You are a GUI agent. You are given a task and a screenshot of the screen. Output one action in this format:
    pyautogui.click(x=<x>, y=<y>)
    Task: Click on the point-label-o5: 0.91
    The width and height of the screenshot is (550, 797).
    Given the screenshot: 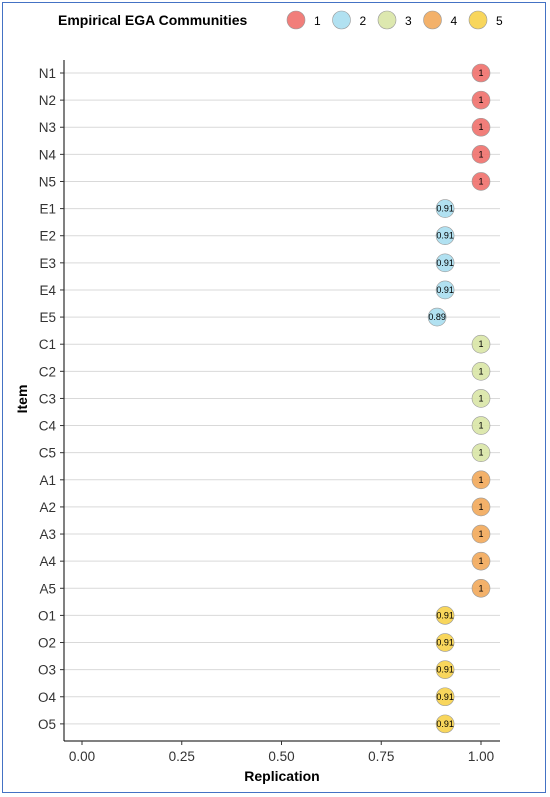 What is the action you would take?
    pyautogui.click(x=445, y=724)
    